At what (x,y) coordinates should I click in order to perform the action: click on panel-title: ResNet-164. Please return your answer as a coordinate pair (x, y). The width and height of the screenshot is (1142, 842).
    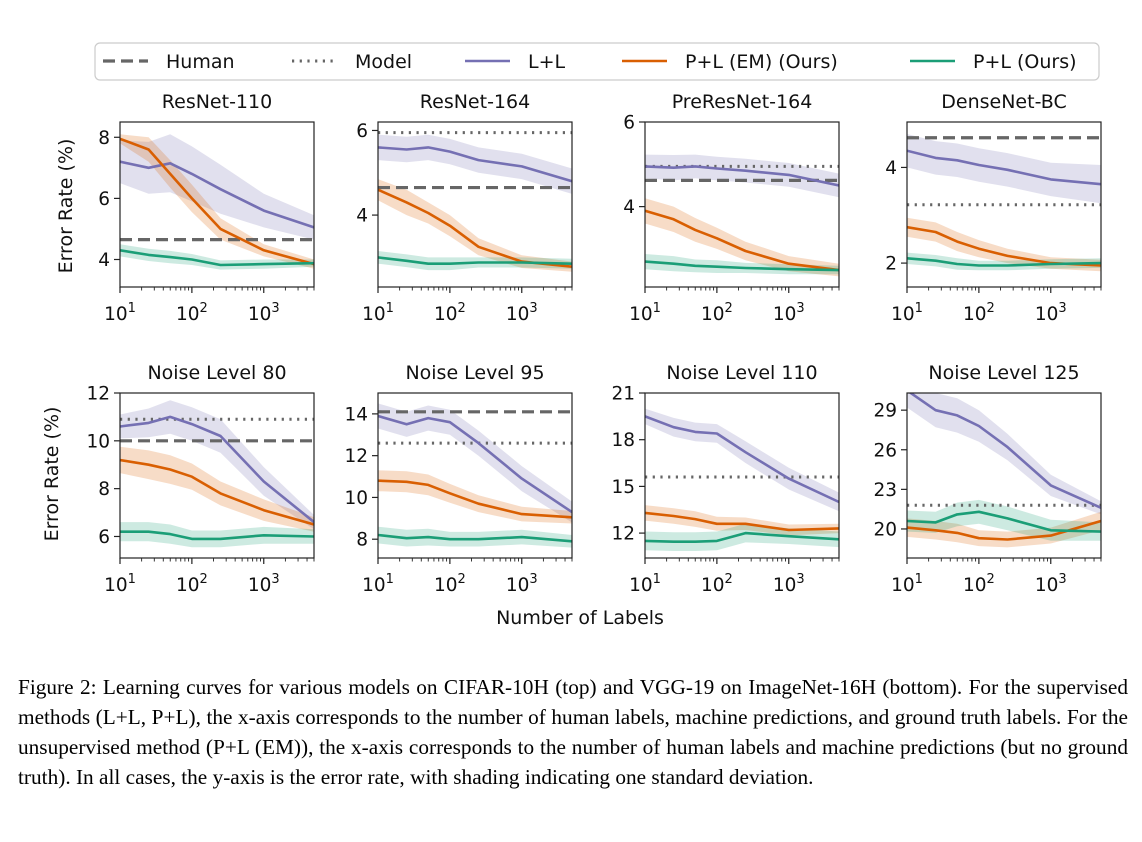
    Looking at the image, I should click on (475, 102).